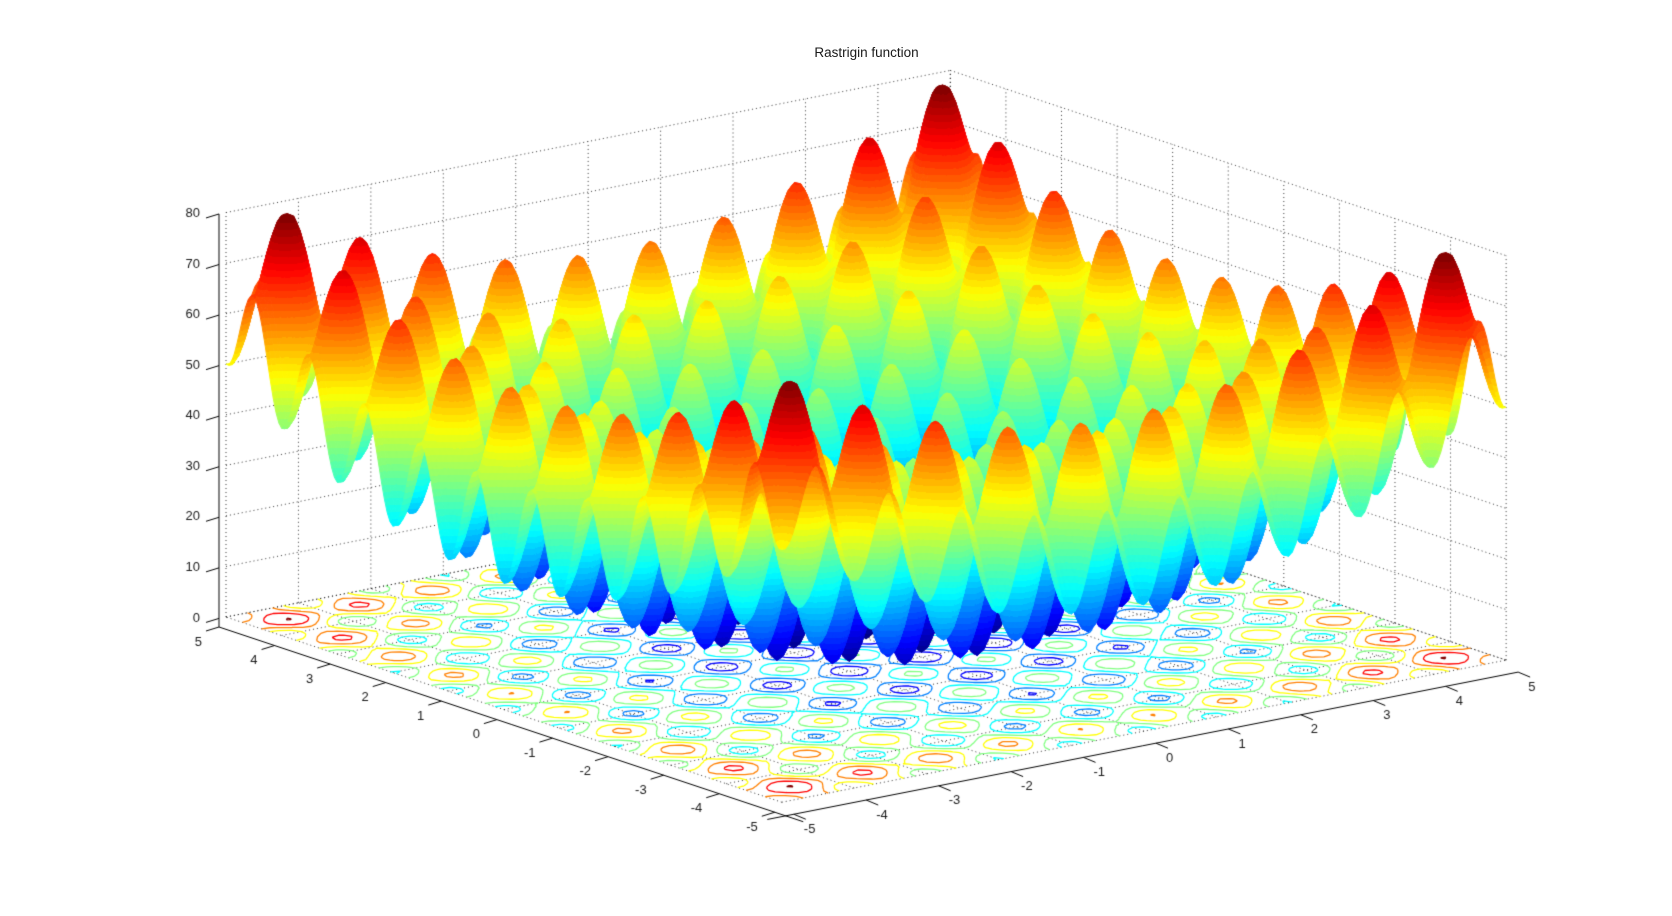 The width and height of the screenshot is (1672, 916). What do you see at coordinates (866, 52) in the screenshot?
I see `plot-title: Rastrigin function` at bounding box center [866, 52].